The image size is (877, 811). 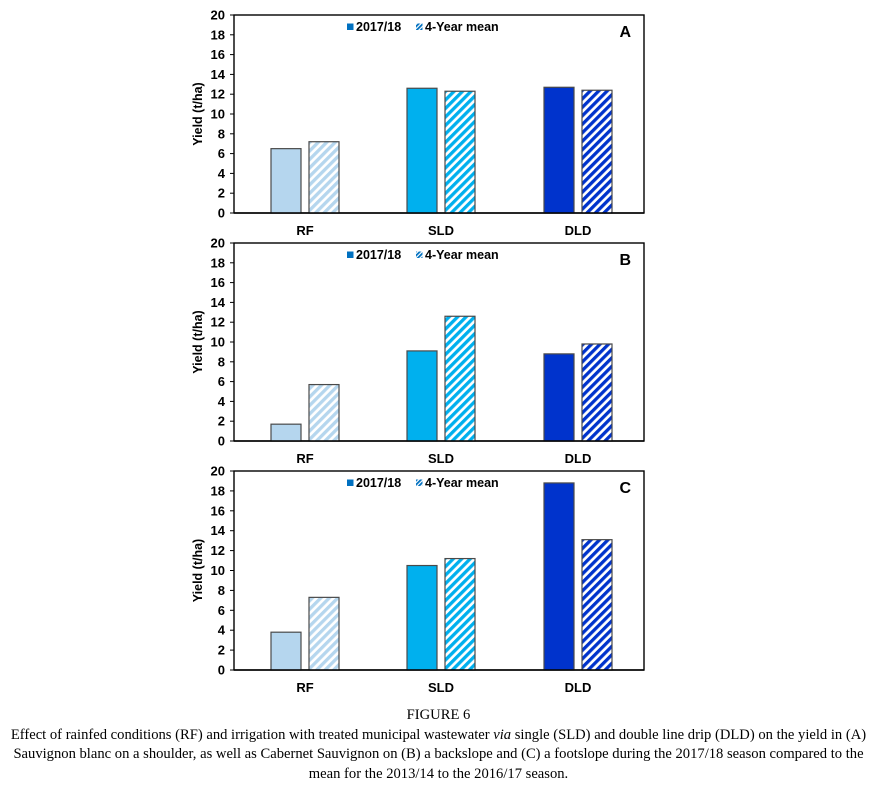 What do you see at coordinates (625, 32) in the screenshot?
I see `panel-label: A` at bounding box center [625, 32].